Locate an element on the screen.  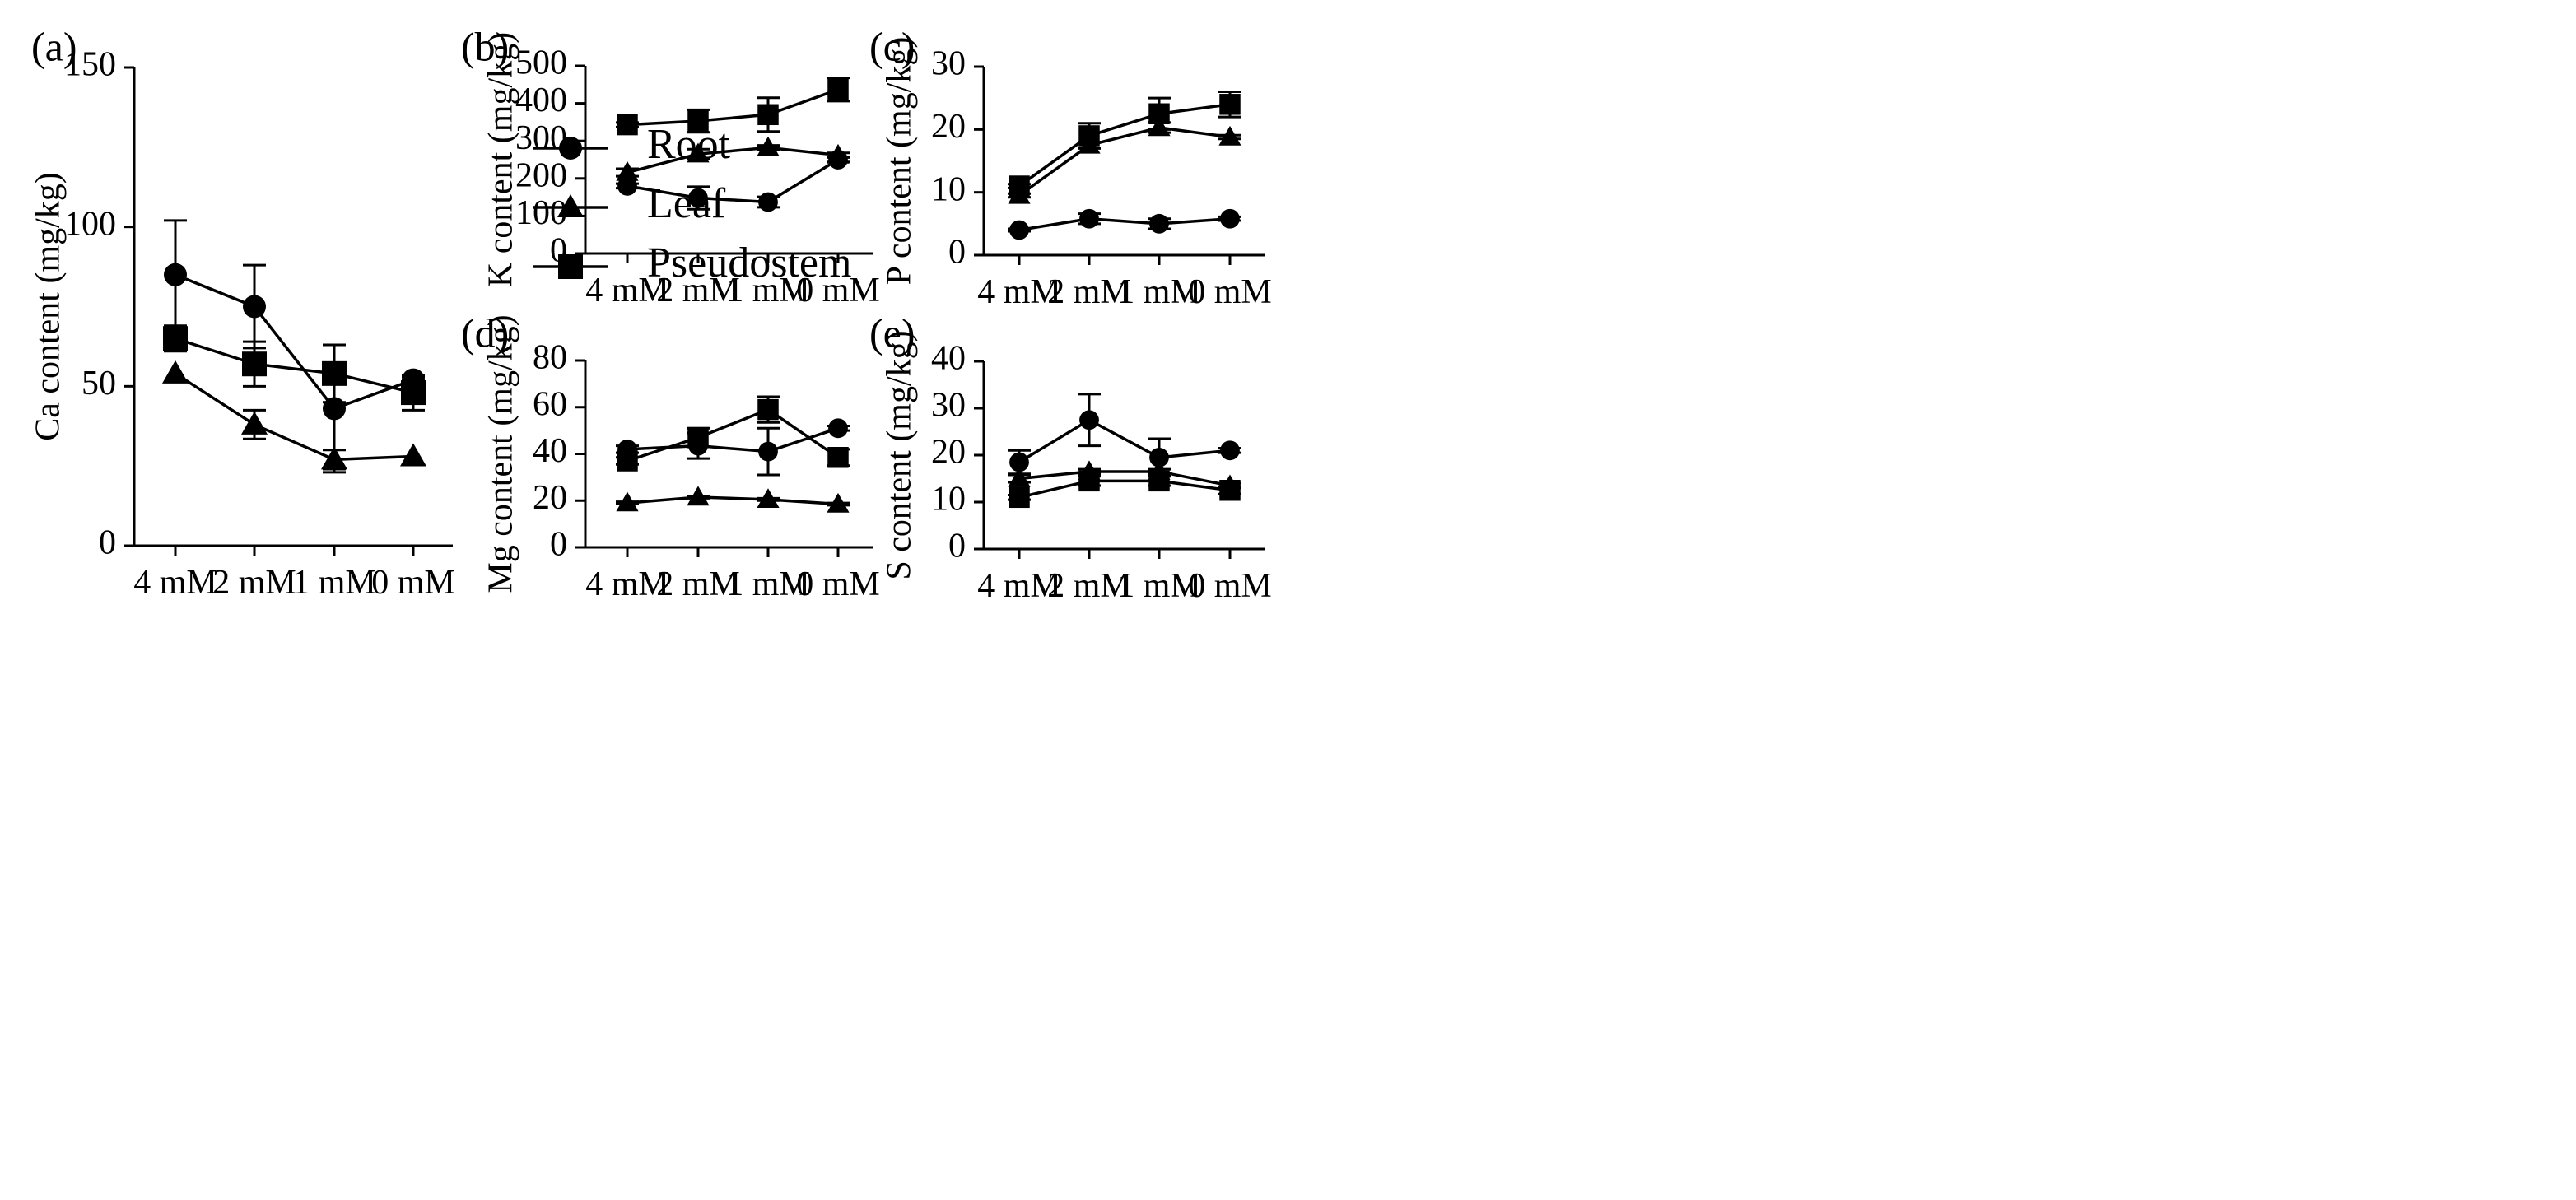
legend-item-root: Root is located at coordinates (632, 145).